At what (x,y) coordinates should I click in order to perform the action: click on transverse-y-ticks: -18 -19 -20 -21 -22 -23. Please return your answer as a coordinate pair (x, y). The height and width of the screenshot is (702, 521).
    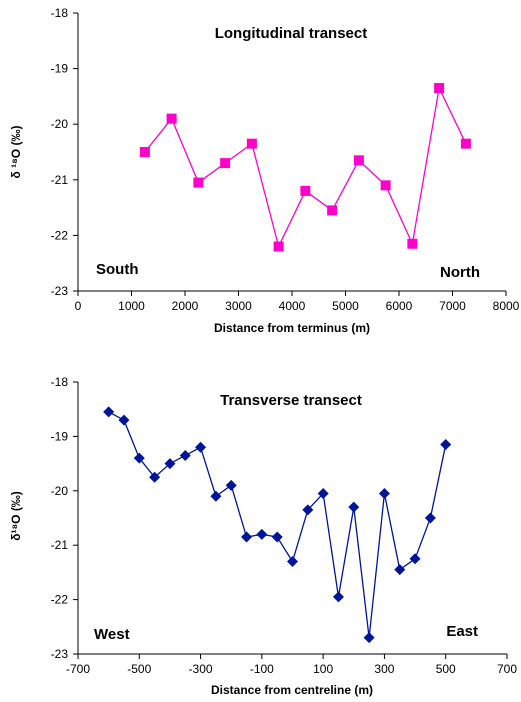
    Looking at the image, I should click on (64, 518).